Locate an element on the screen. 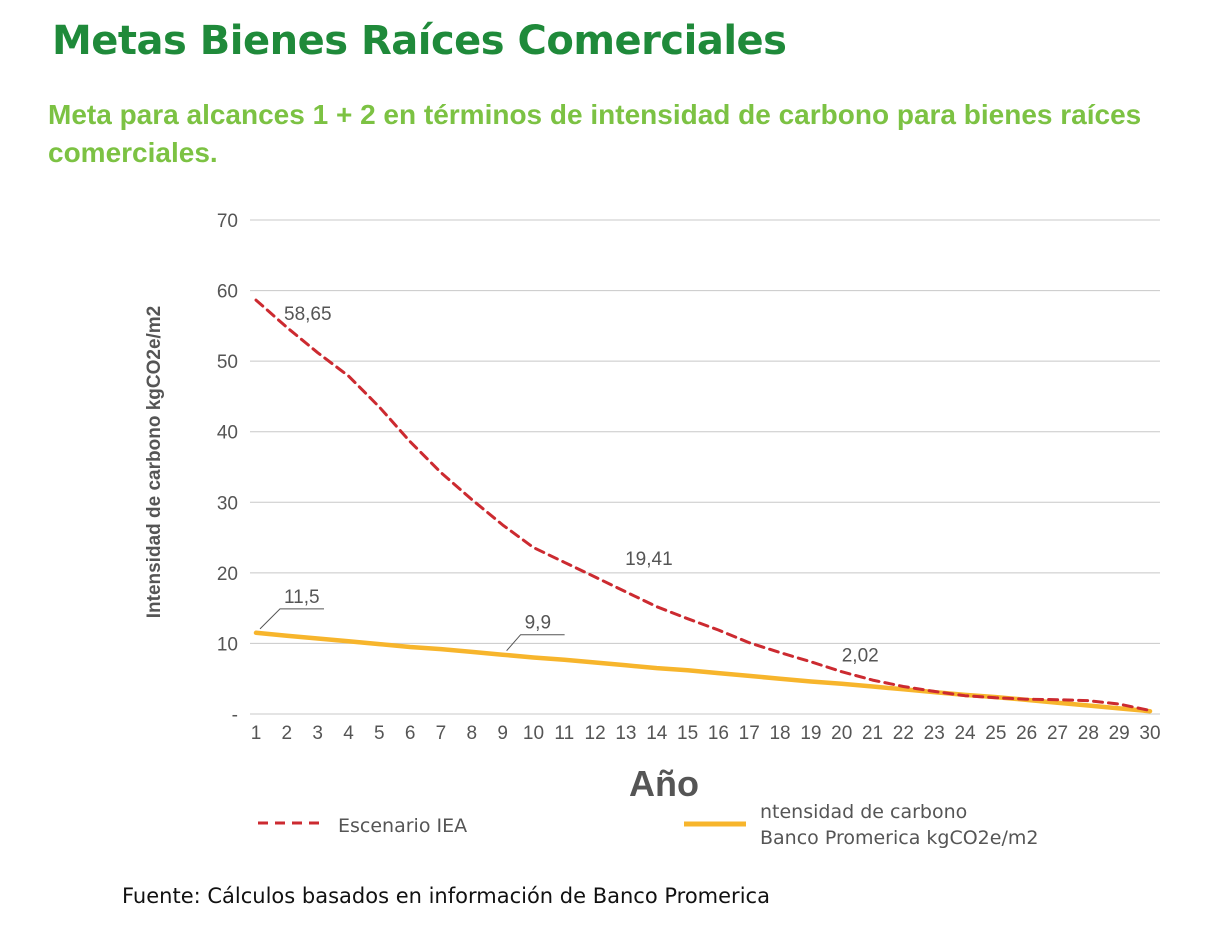  x-tick-label: 13 is located at coordinates (625, 733).